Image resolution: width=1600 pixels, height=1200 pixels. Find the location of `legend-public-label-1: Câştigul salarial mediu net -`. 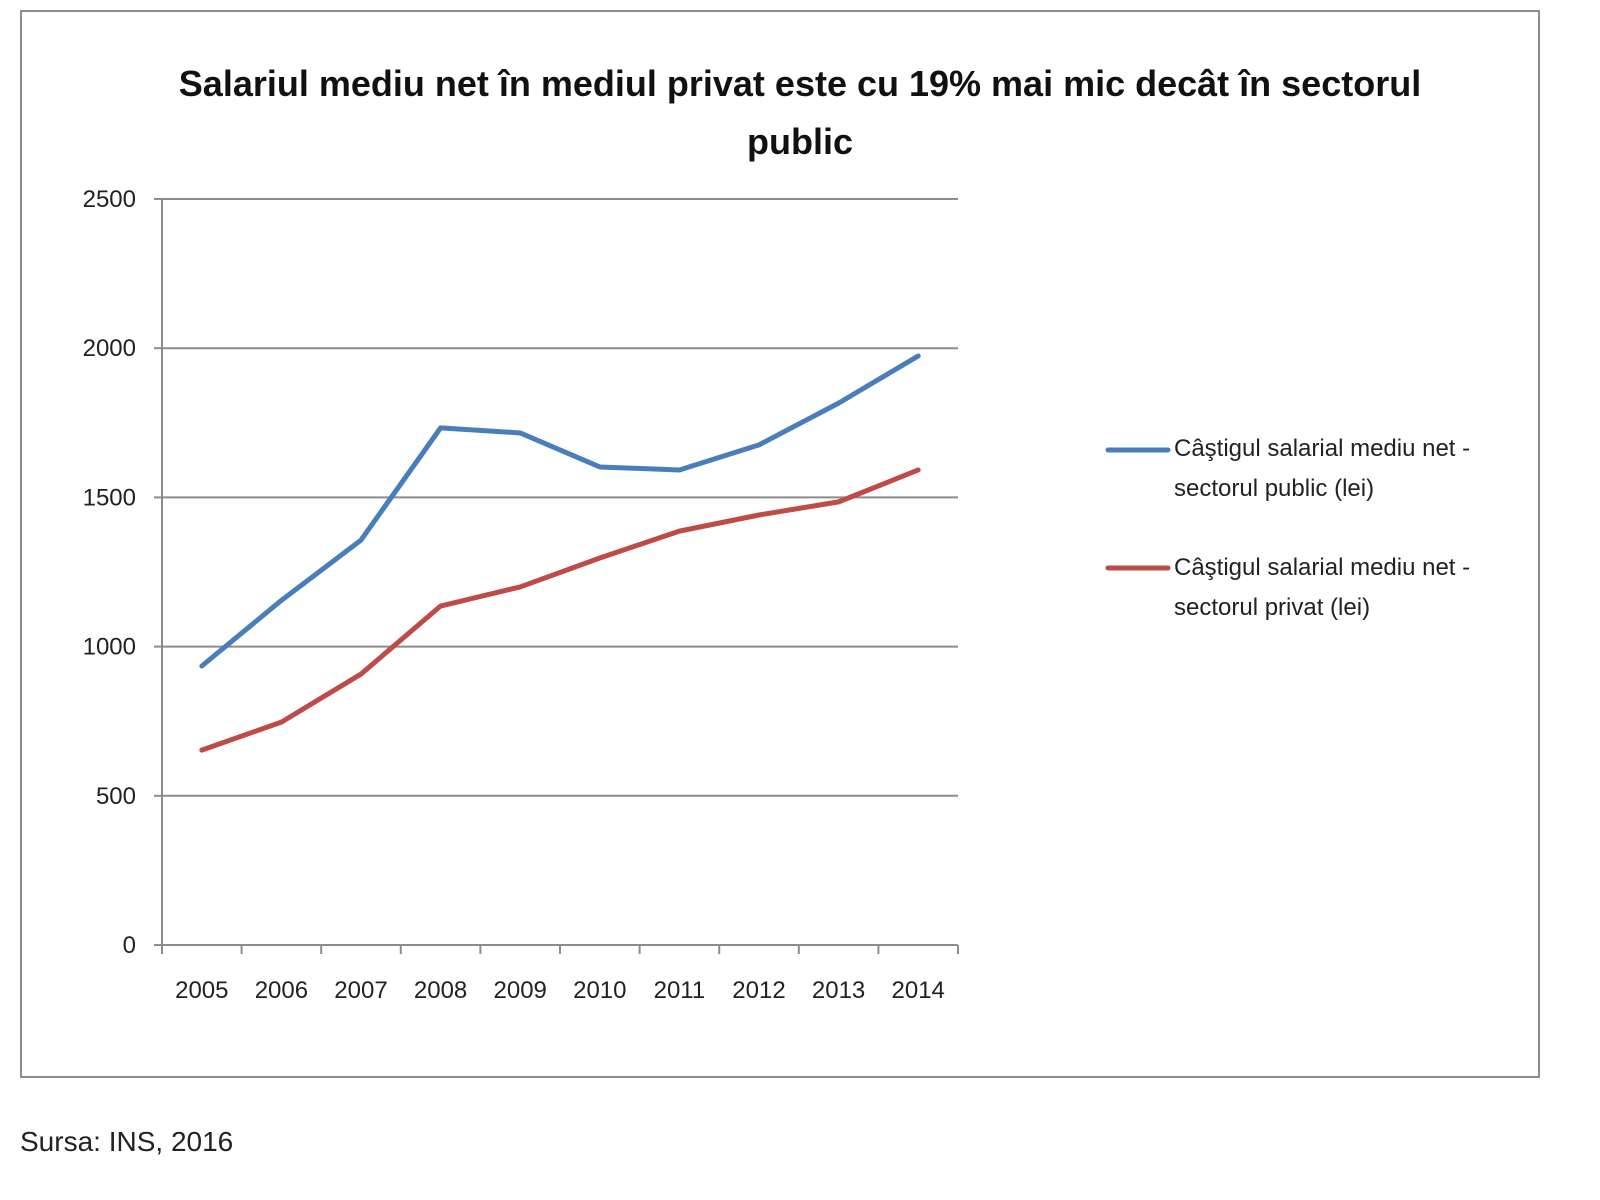

legend-public-label-1: Câştigul salarial mediu net - is located at coordinates (1322, 448).